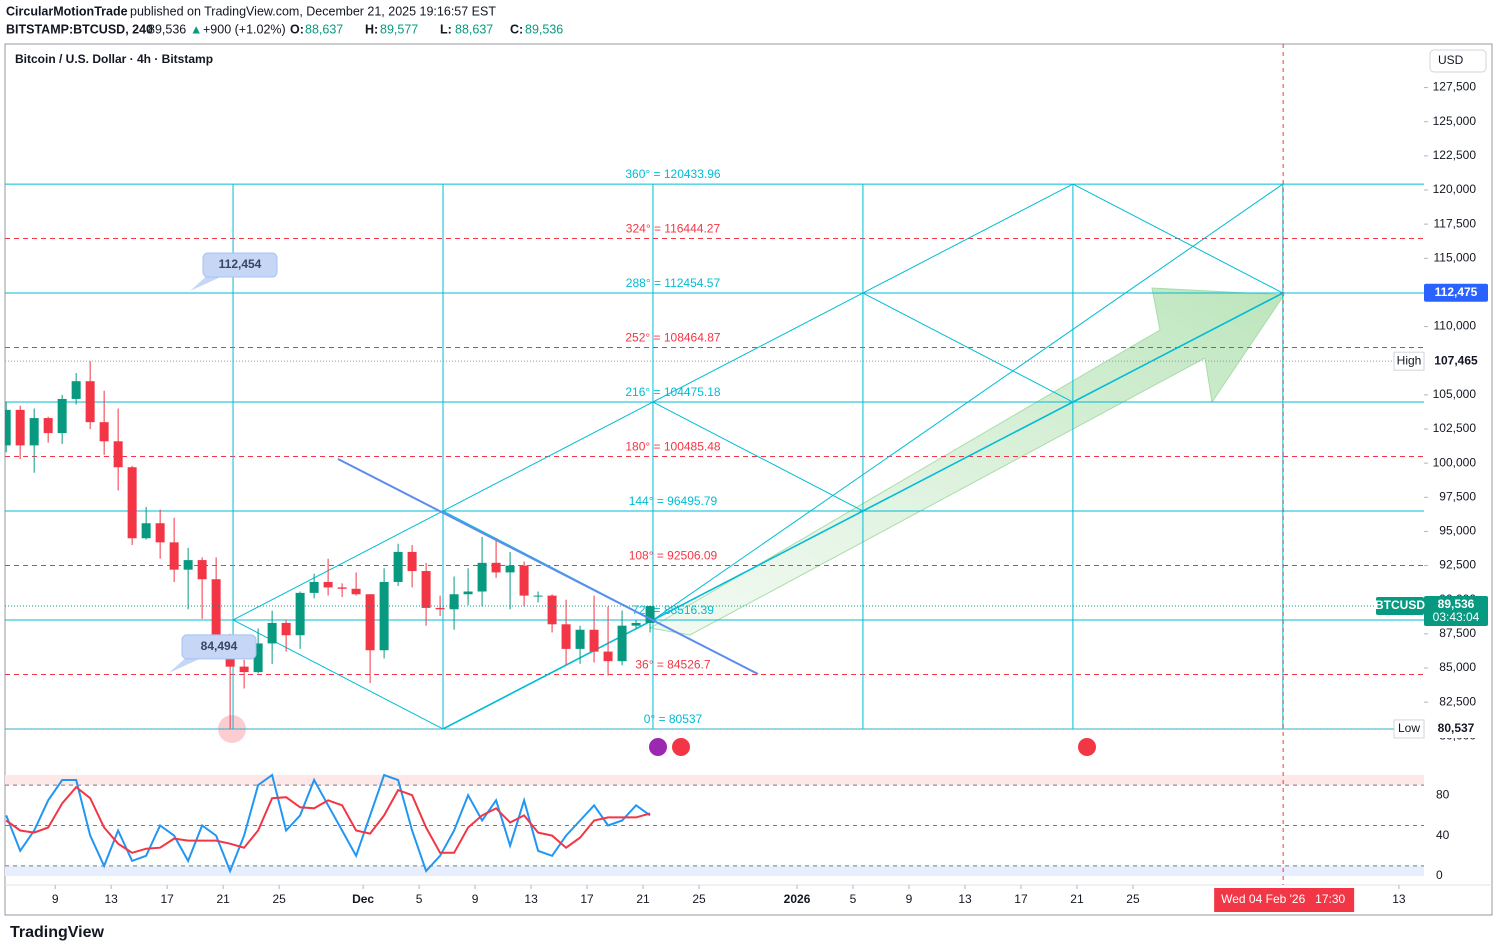  Describe the element at coordinates (544, 29) in the screenshot. I see `ohlc-value: 89,536` at that location.